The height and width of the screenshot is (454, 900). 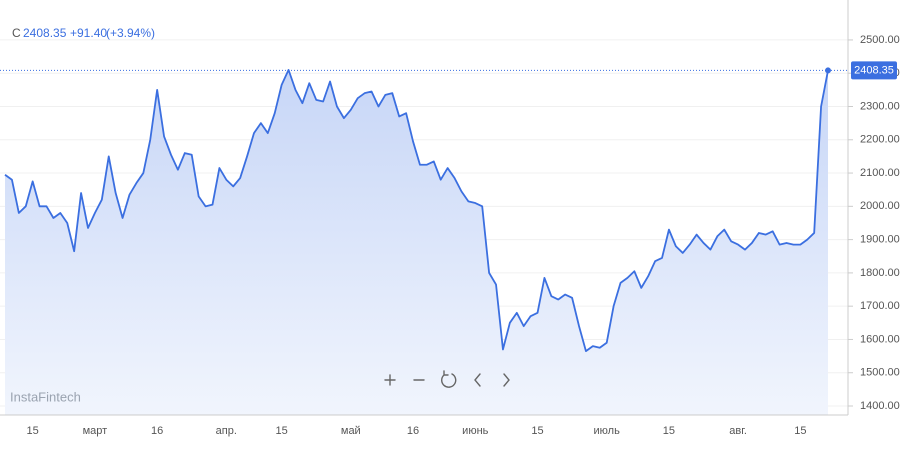 What do you see at coordinates (351, 431) in the screenshot?
I see `x-tick-label: май` at bounding box center [351, 431].